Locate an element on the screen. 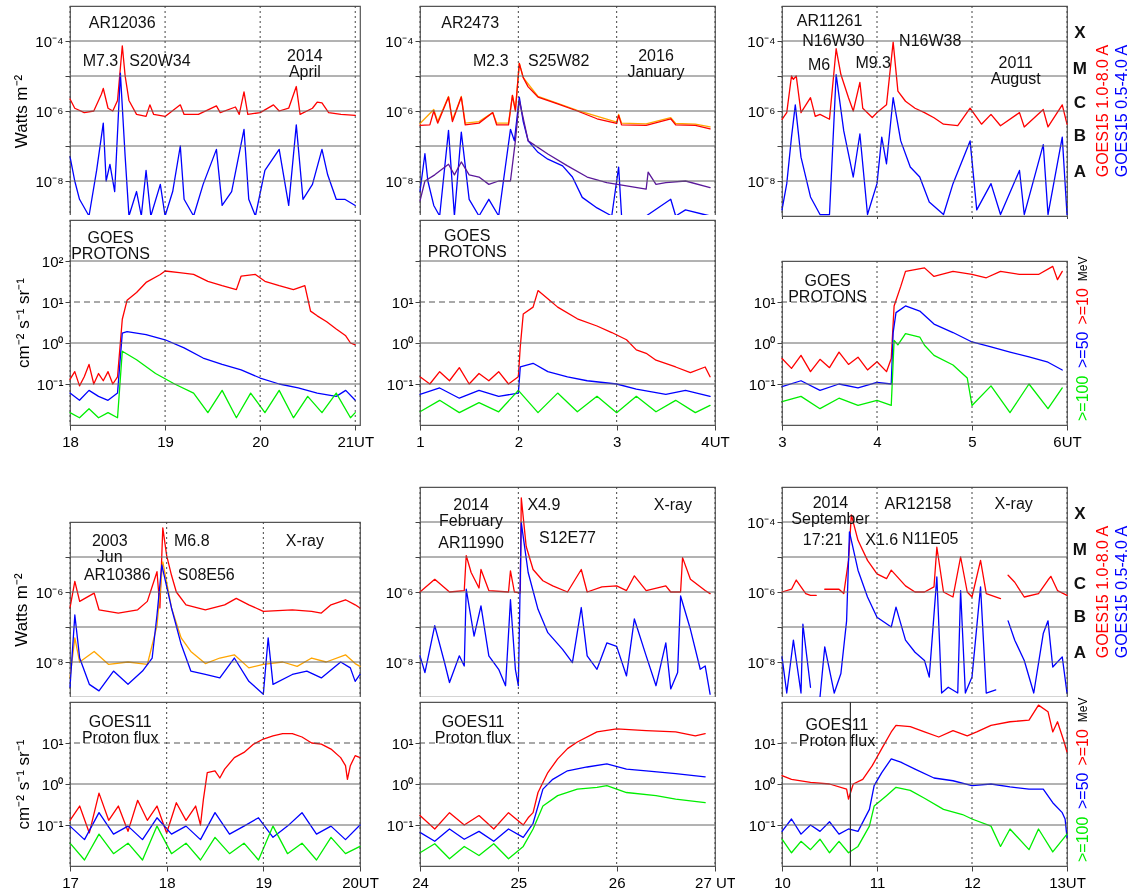 This screenshot has width=1140, height=893. annotation: N16W38 is located at coordinates (930, 41).